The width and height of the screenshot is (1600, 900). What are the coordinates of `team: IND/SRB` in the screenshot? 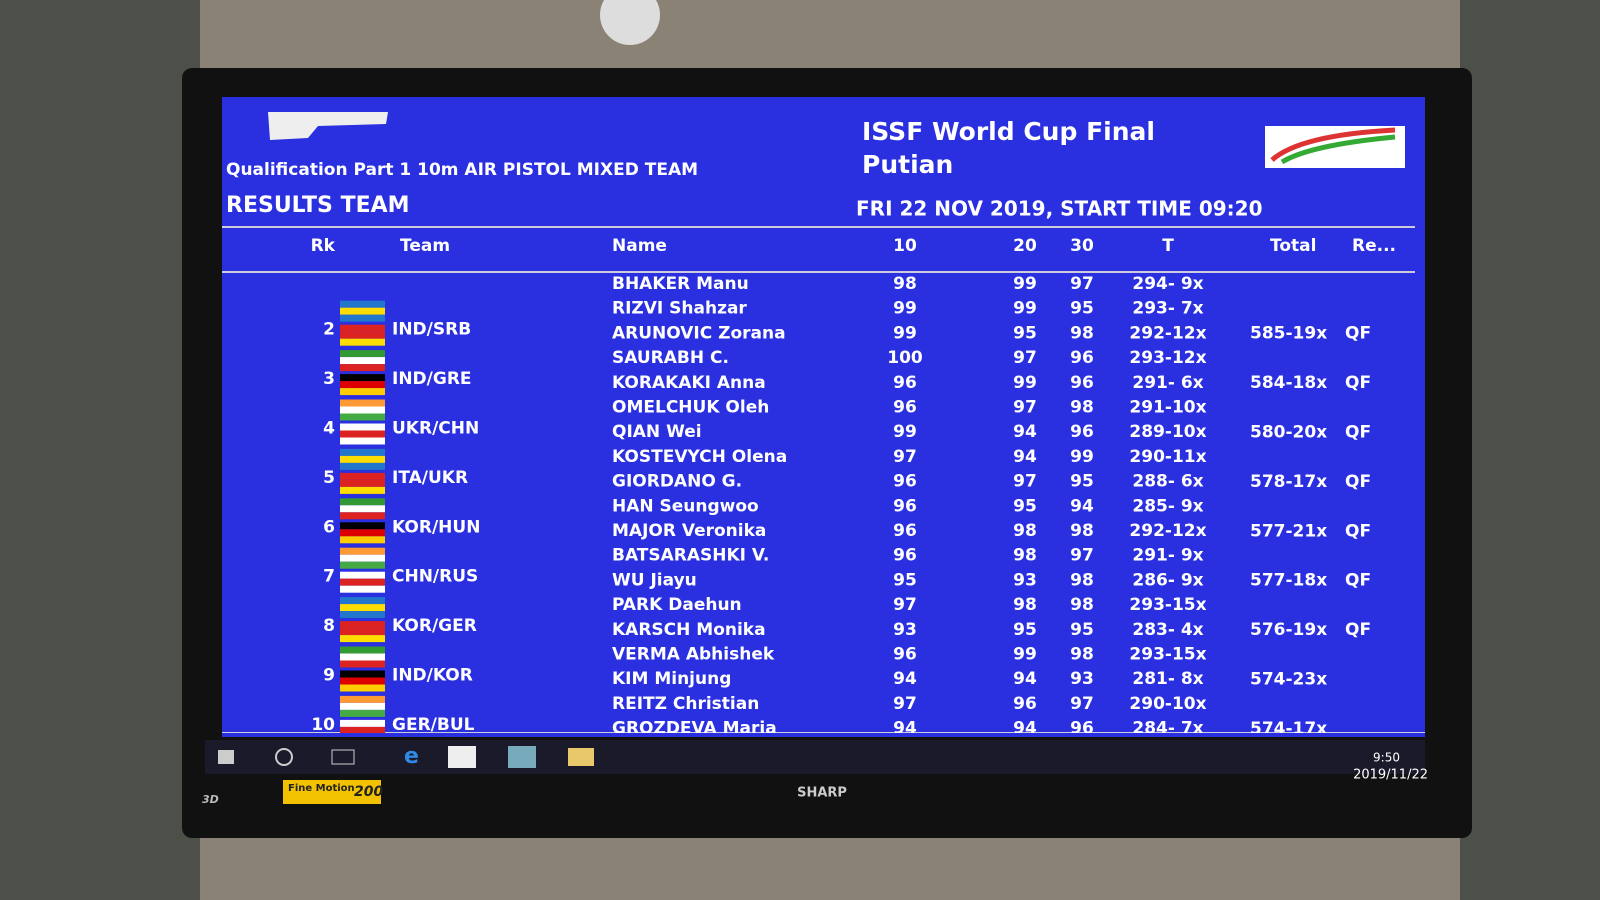 It's located at (431, 330).